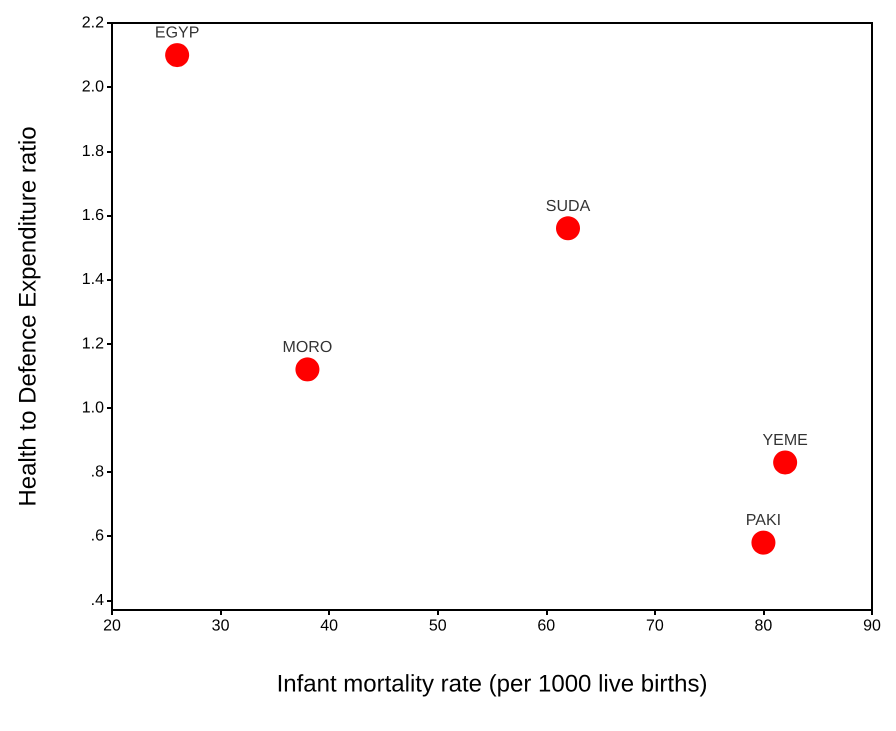 The height and width of the screenshot is (731, 896). I want to click on x-tick-label: 40, so click(329, 626).